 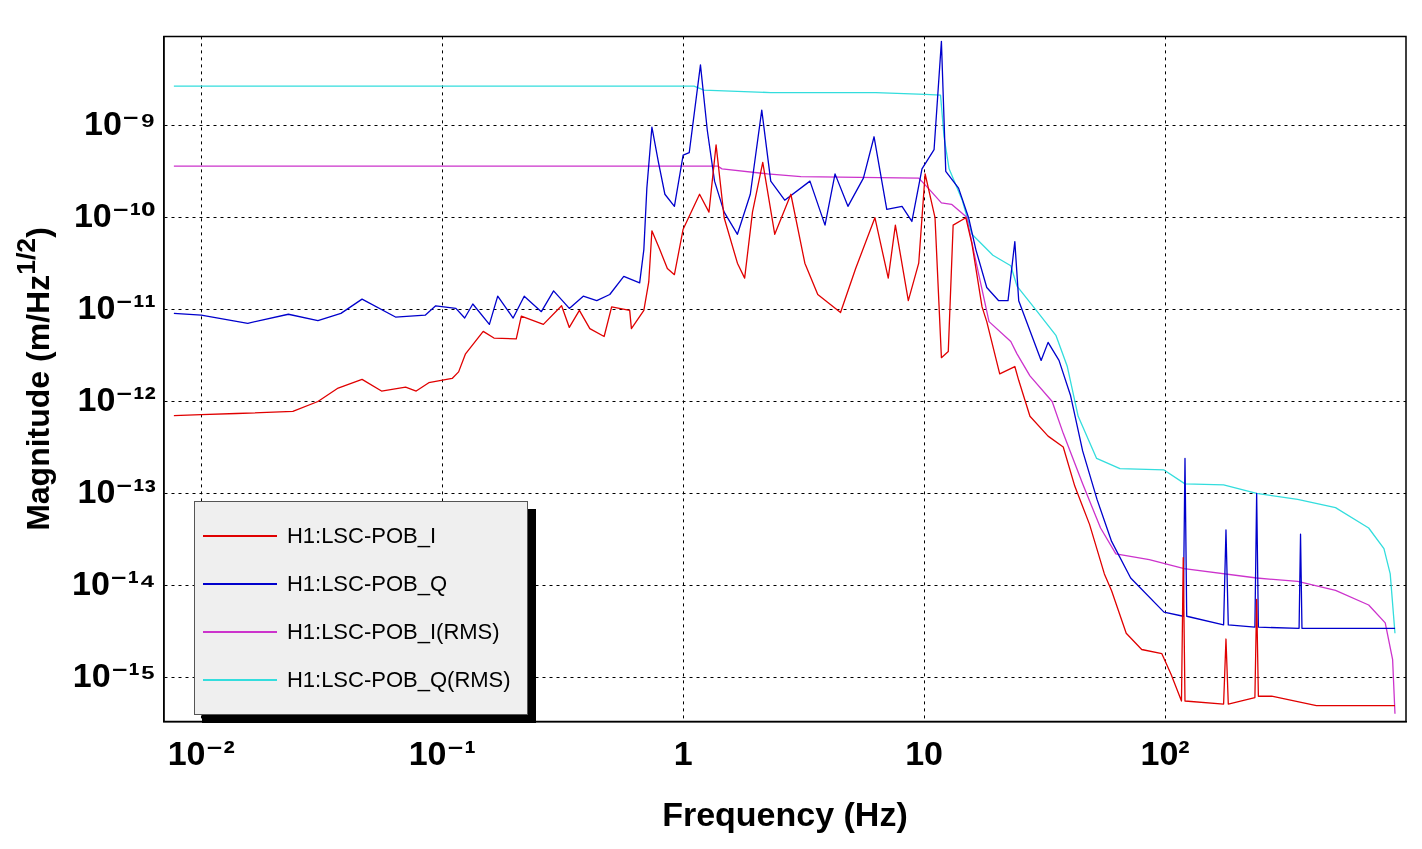 What do you see at coordinates (116, 306) in the screenshot?
I see `y-tick-label: 10⁻¹¹` at bounding box center [116, 306].